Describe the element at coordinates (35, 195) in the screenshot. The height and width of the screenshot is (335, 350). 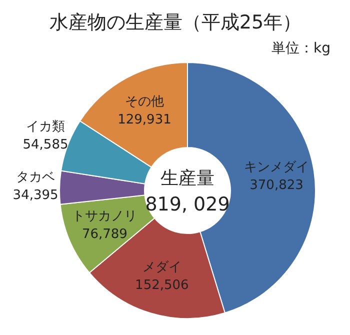
I see `data-label: 34,395` at that location.